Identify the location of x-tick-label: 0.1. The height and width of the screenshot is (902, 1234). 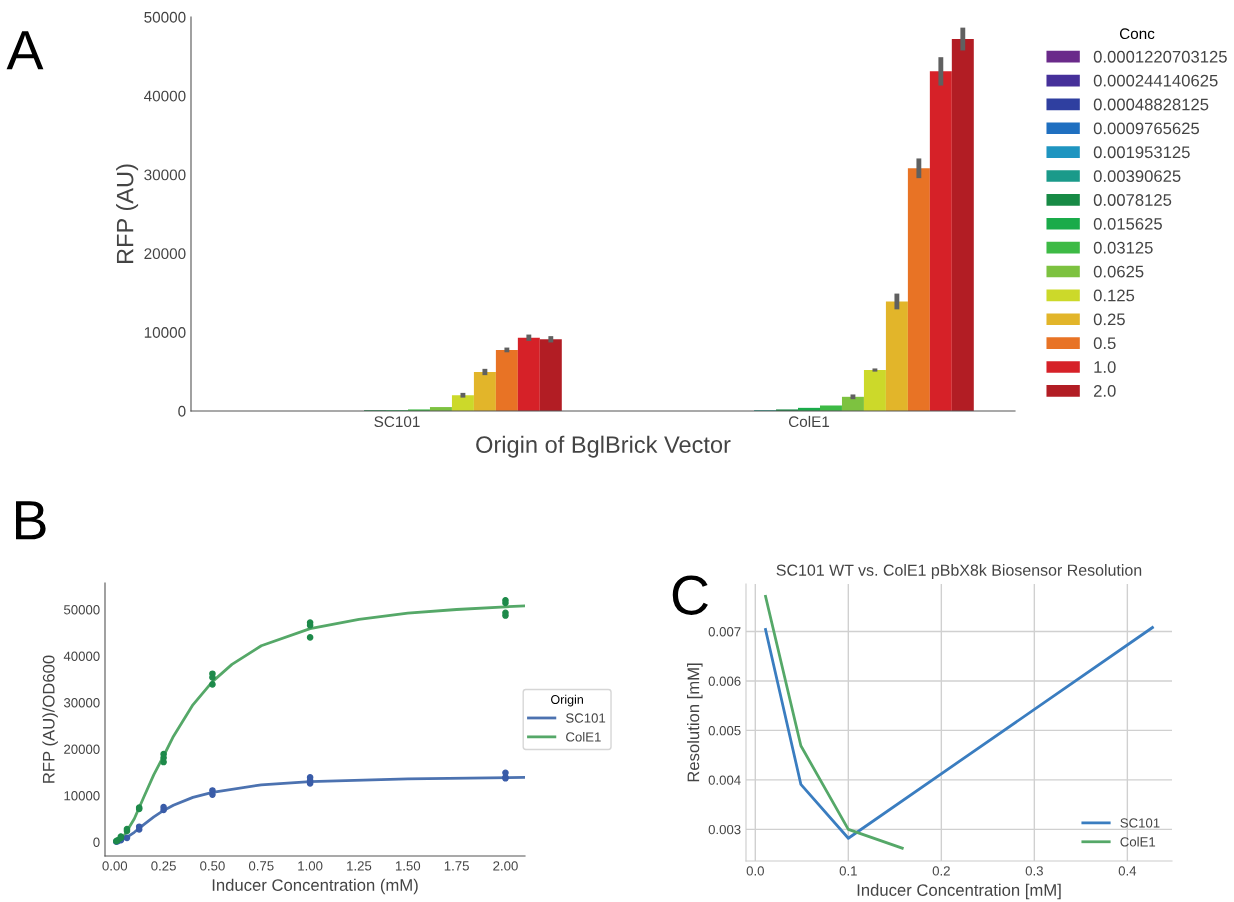
(848, 871).